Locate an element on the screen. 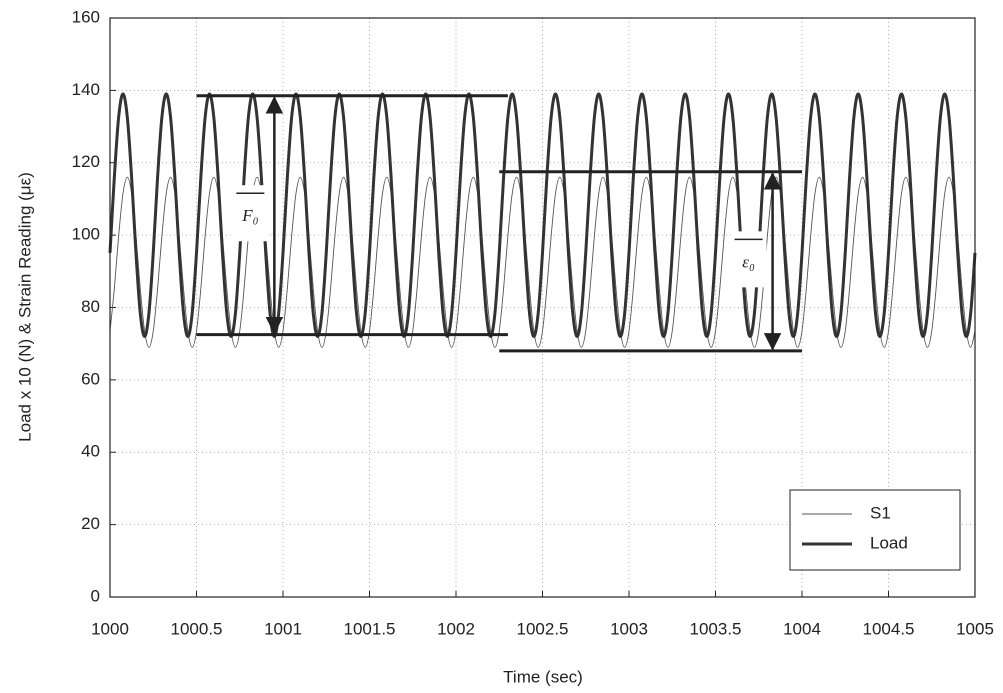 This screenshot has width=1003, height=693. x-tick-label: 1004.5 is located at coordinates (889, 628).